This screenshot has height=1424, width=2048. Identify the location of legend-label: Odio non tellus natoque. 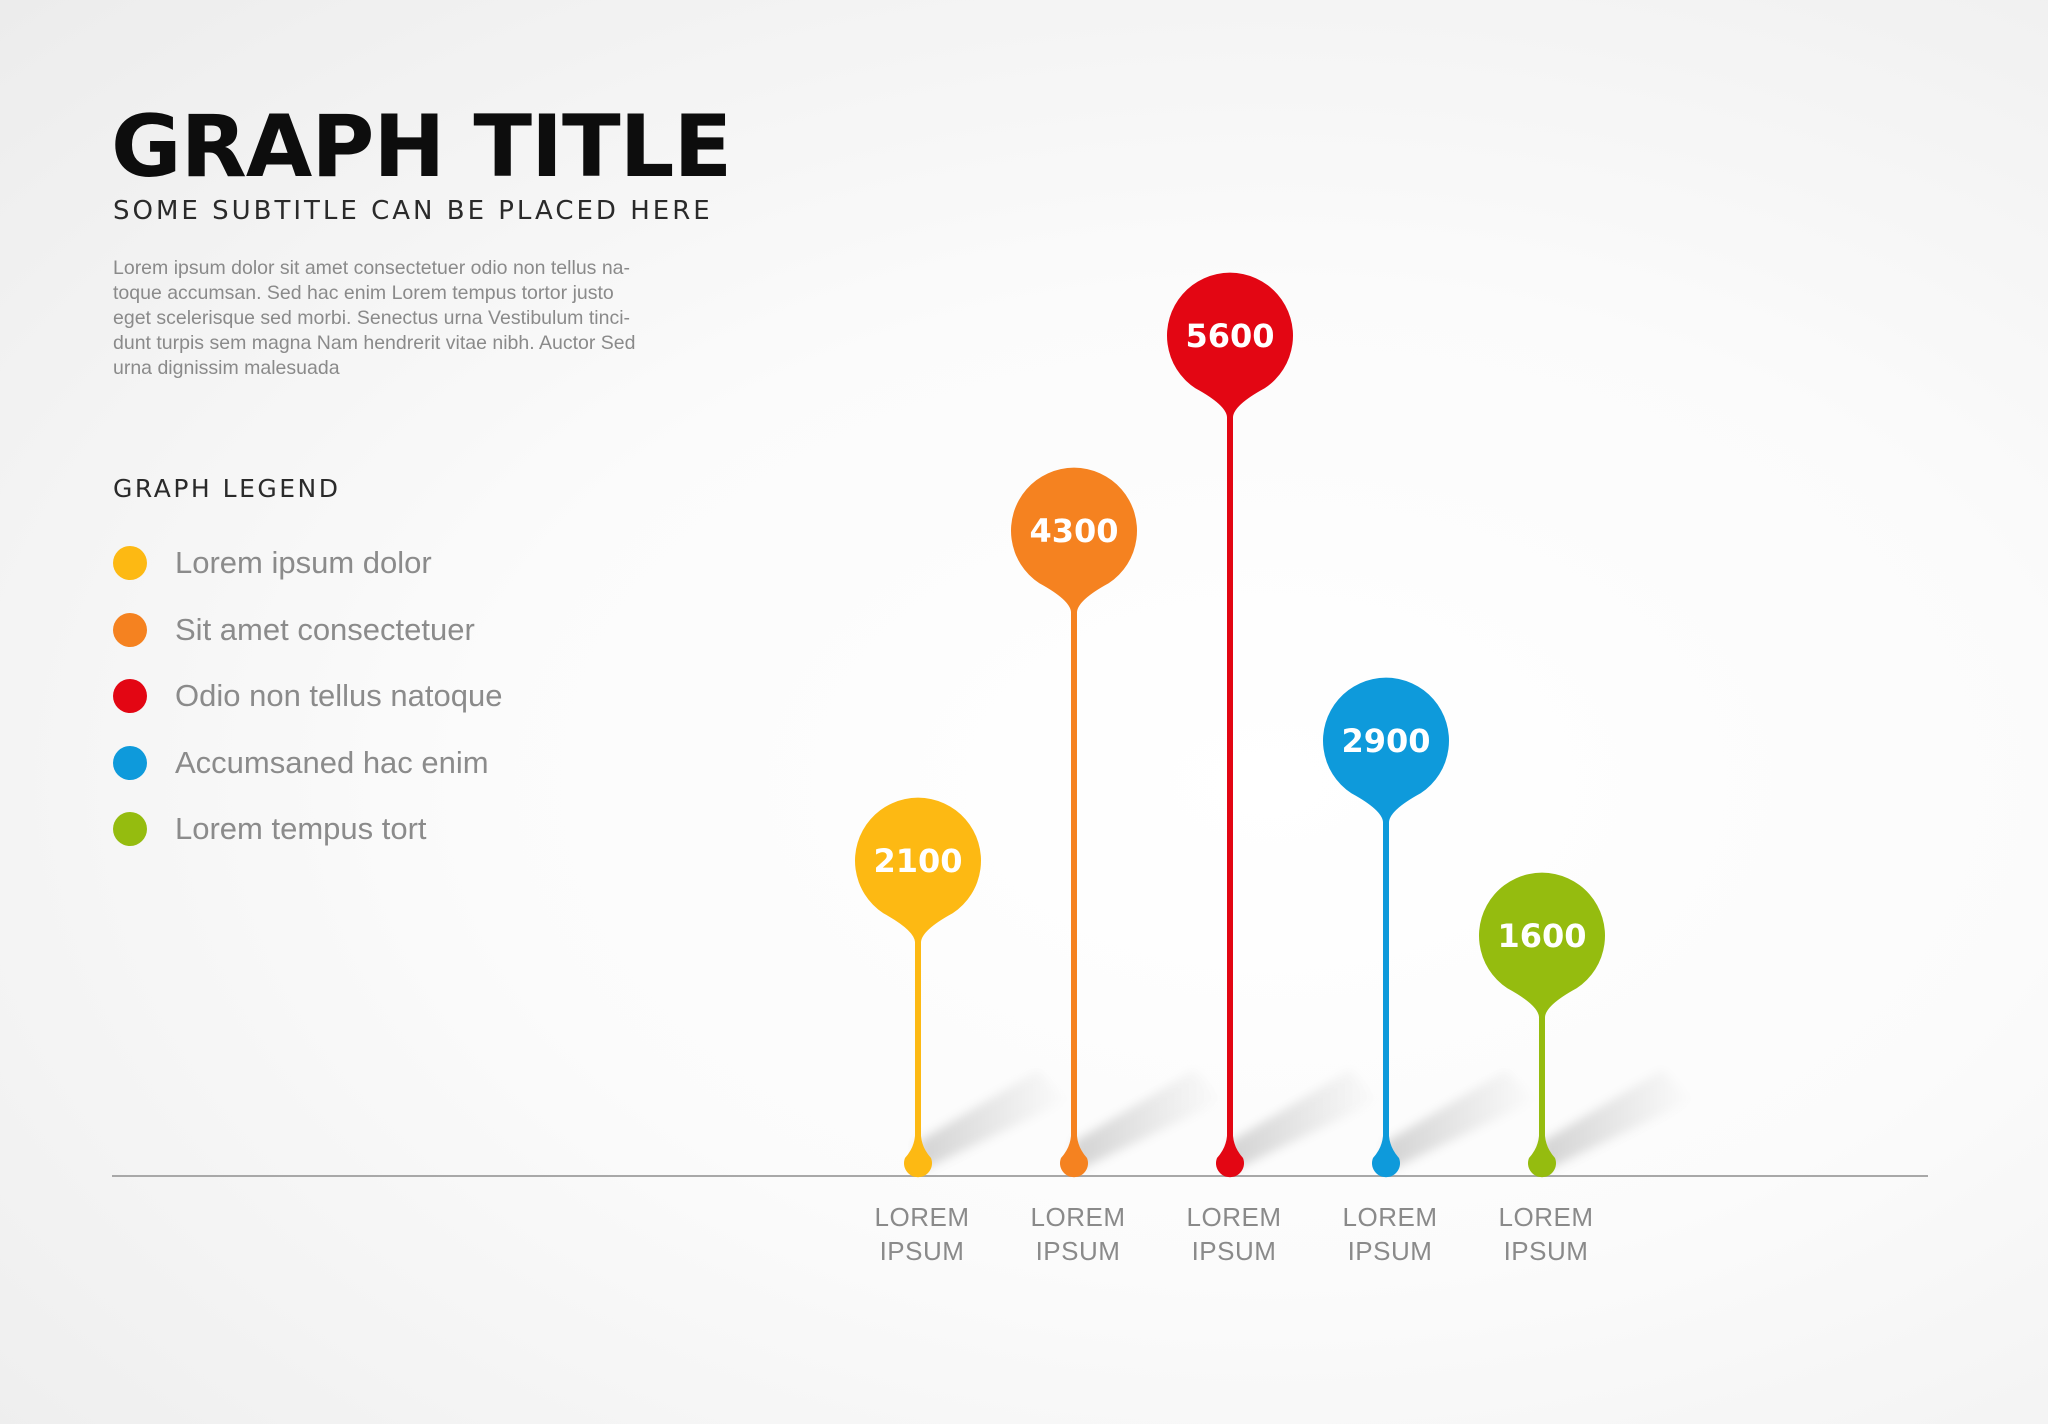
(339, 696).